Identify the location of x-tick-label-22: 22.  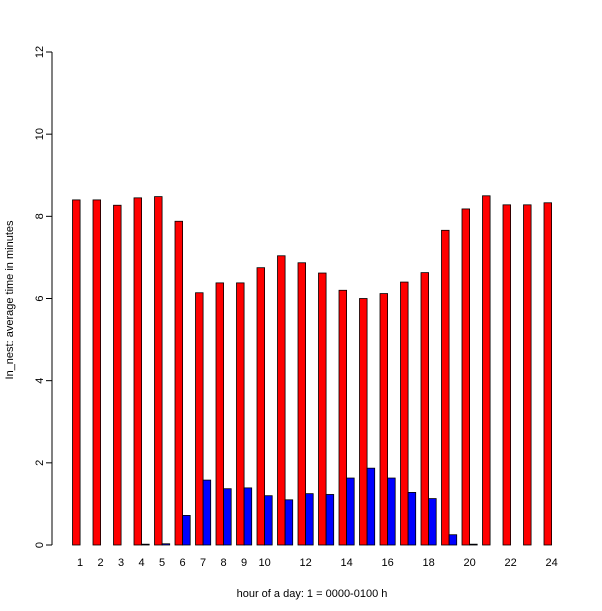
(510, 563).